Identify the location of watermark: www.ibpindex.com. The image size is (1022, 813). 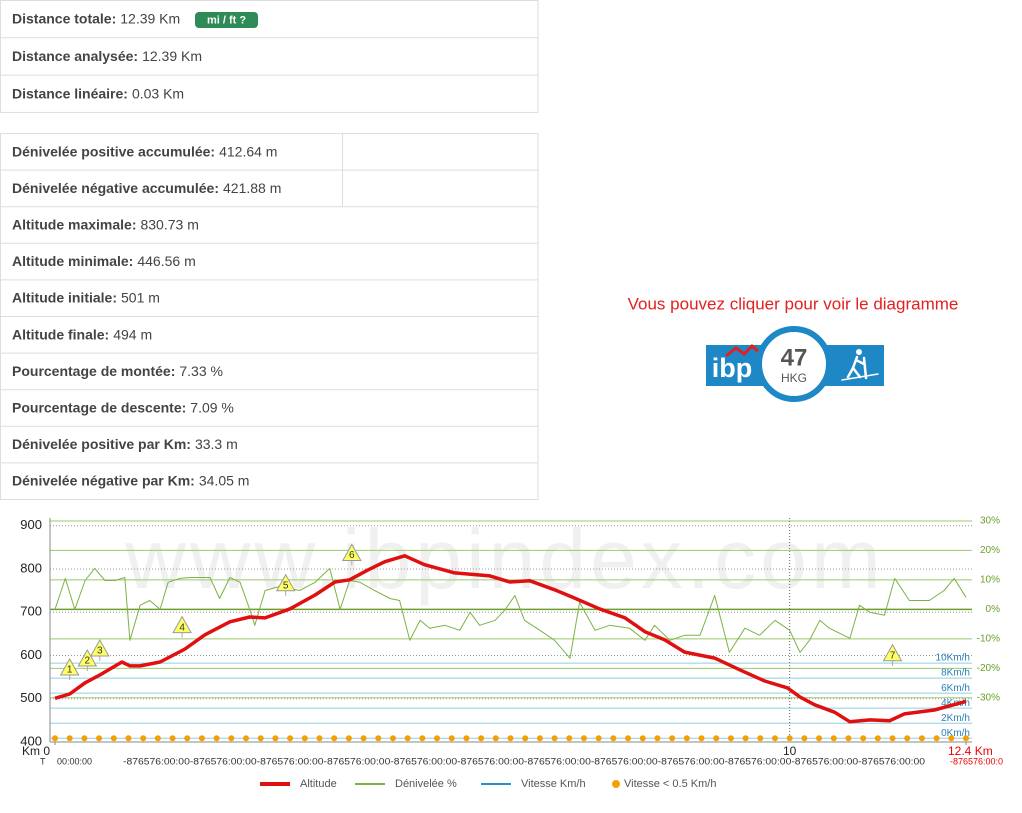
(504, 559).